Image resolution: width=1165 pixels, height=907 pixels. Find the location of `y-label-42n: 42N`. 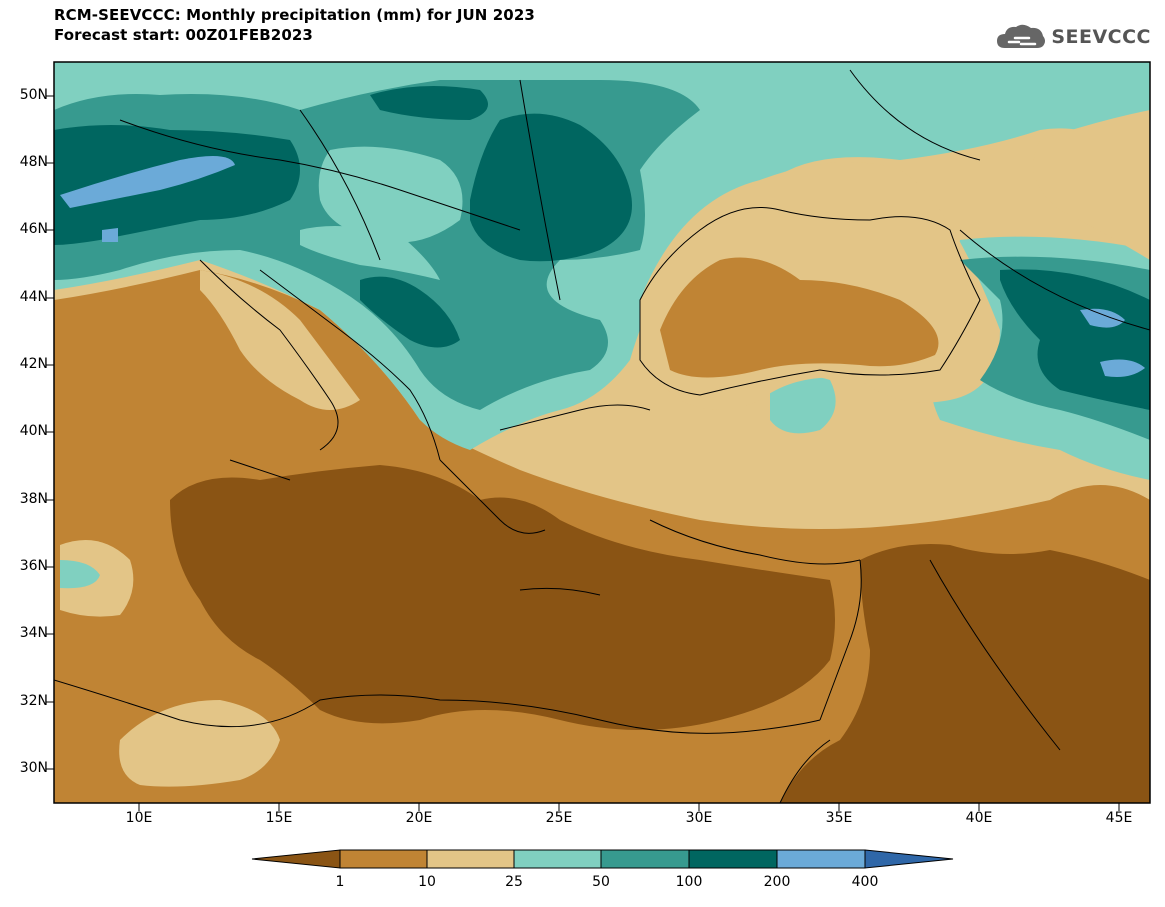

y-label-42n: 42N is located at coordinates (33, 364).